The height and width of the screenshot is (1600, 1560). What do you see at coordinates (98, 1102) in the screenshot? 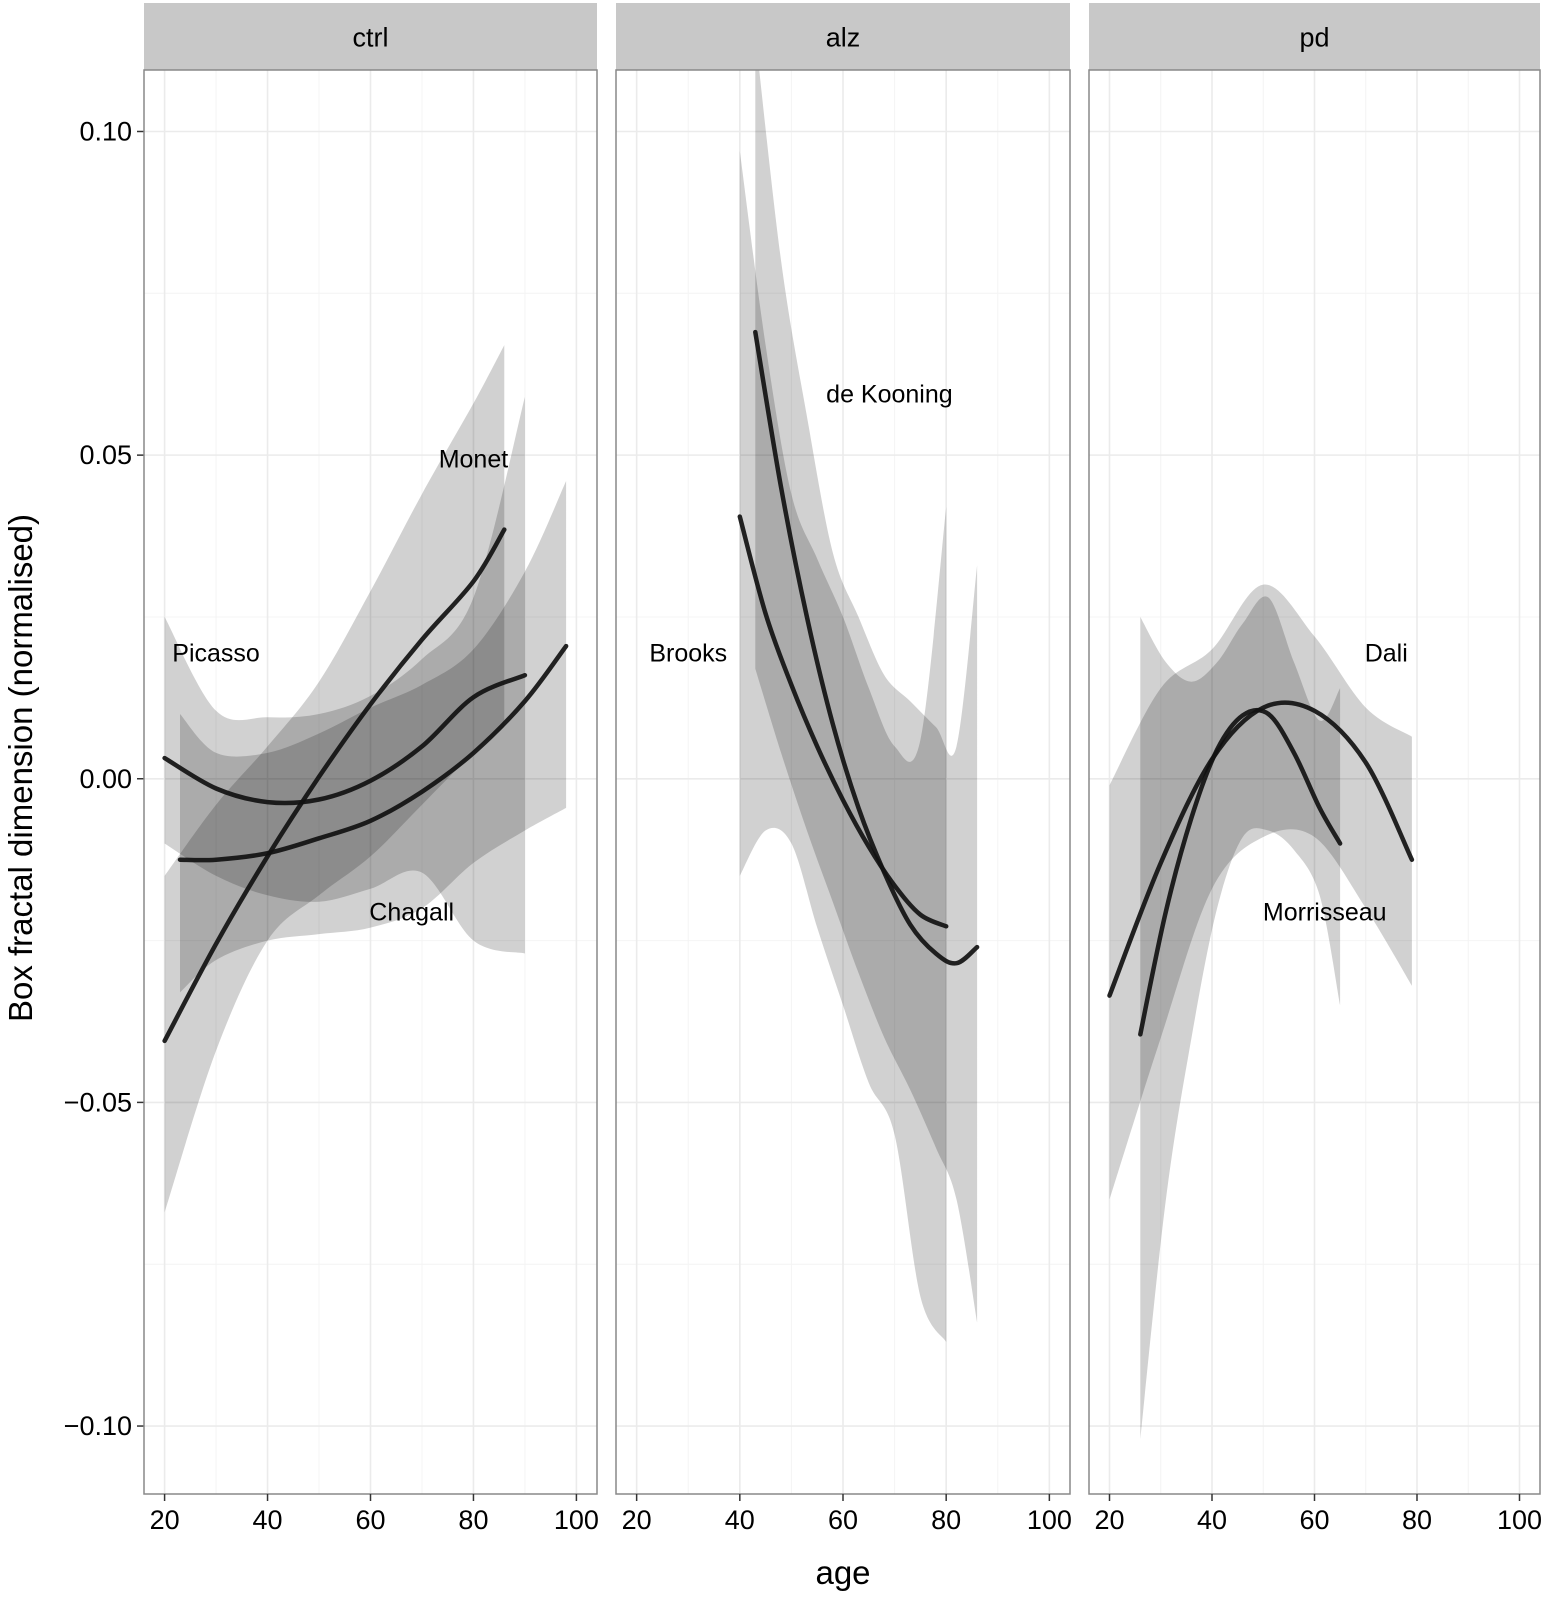
I see `y-tick-label: −0.05` at bounding box center [98, 1102].